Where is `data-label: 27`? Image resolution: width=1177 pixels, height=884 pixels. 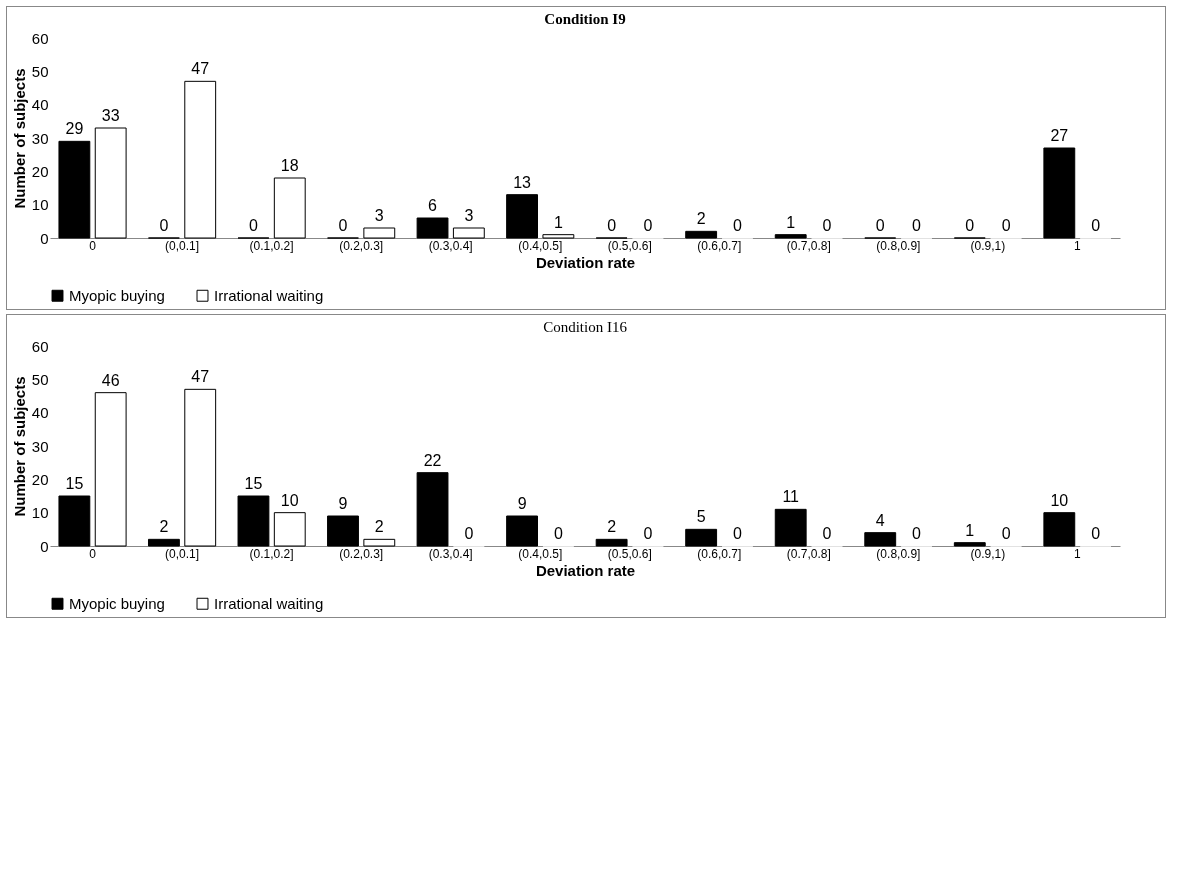 data-label: 27 is located at coordinates (1059, 135).